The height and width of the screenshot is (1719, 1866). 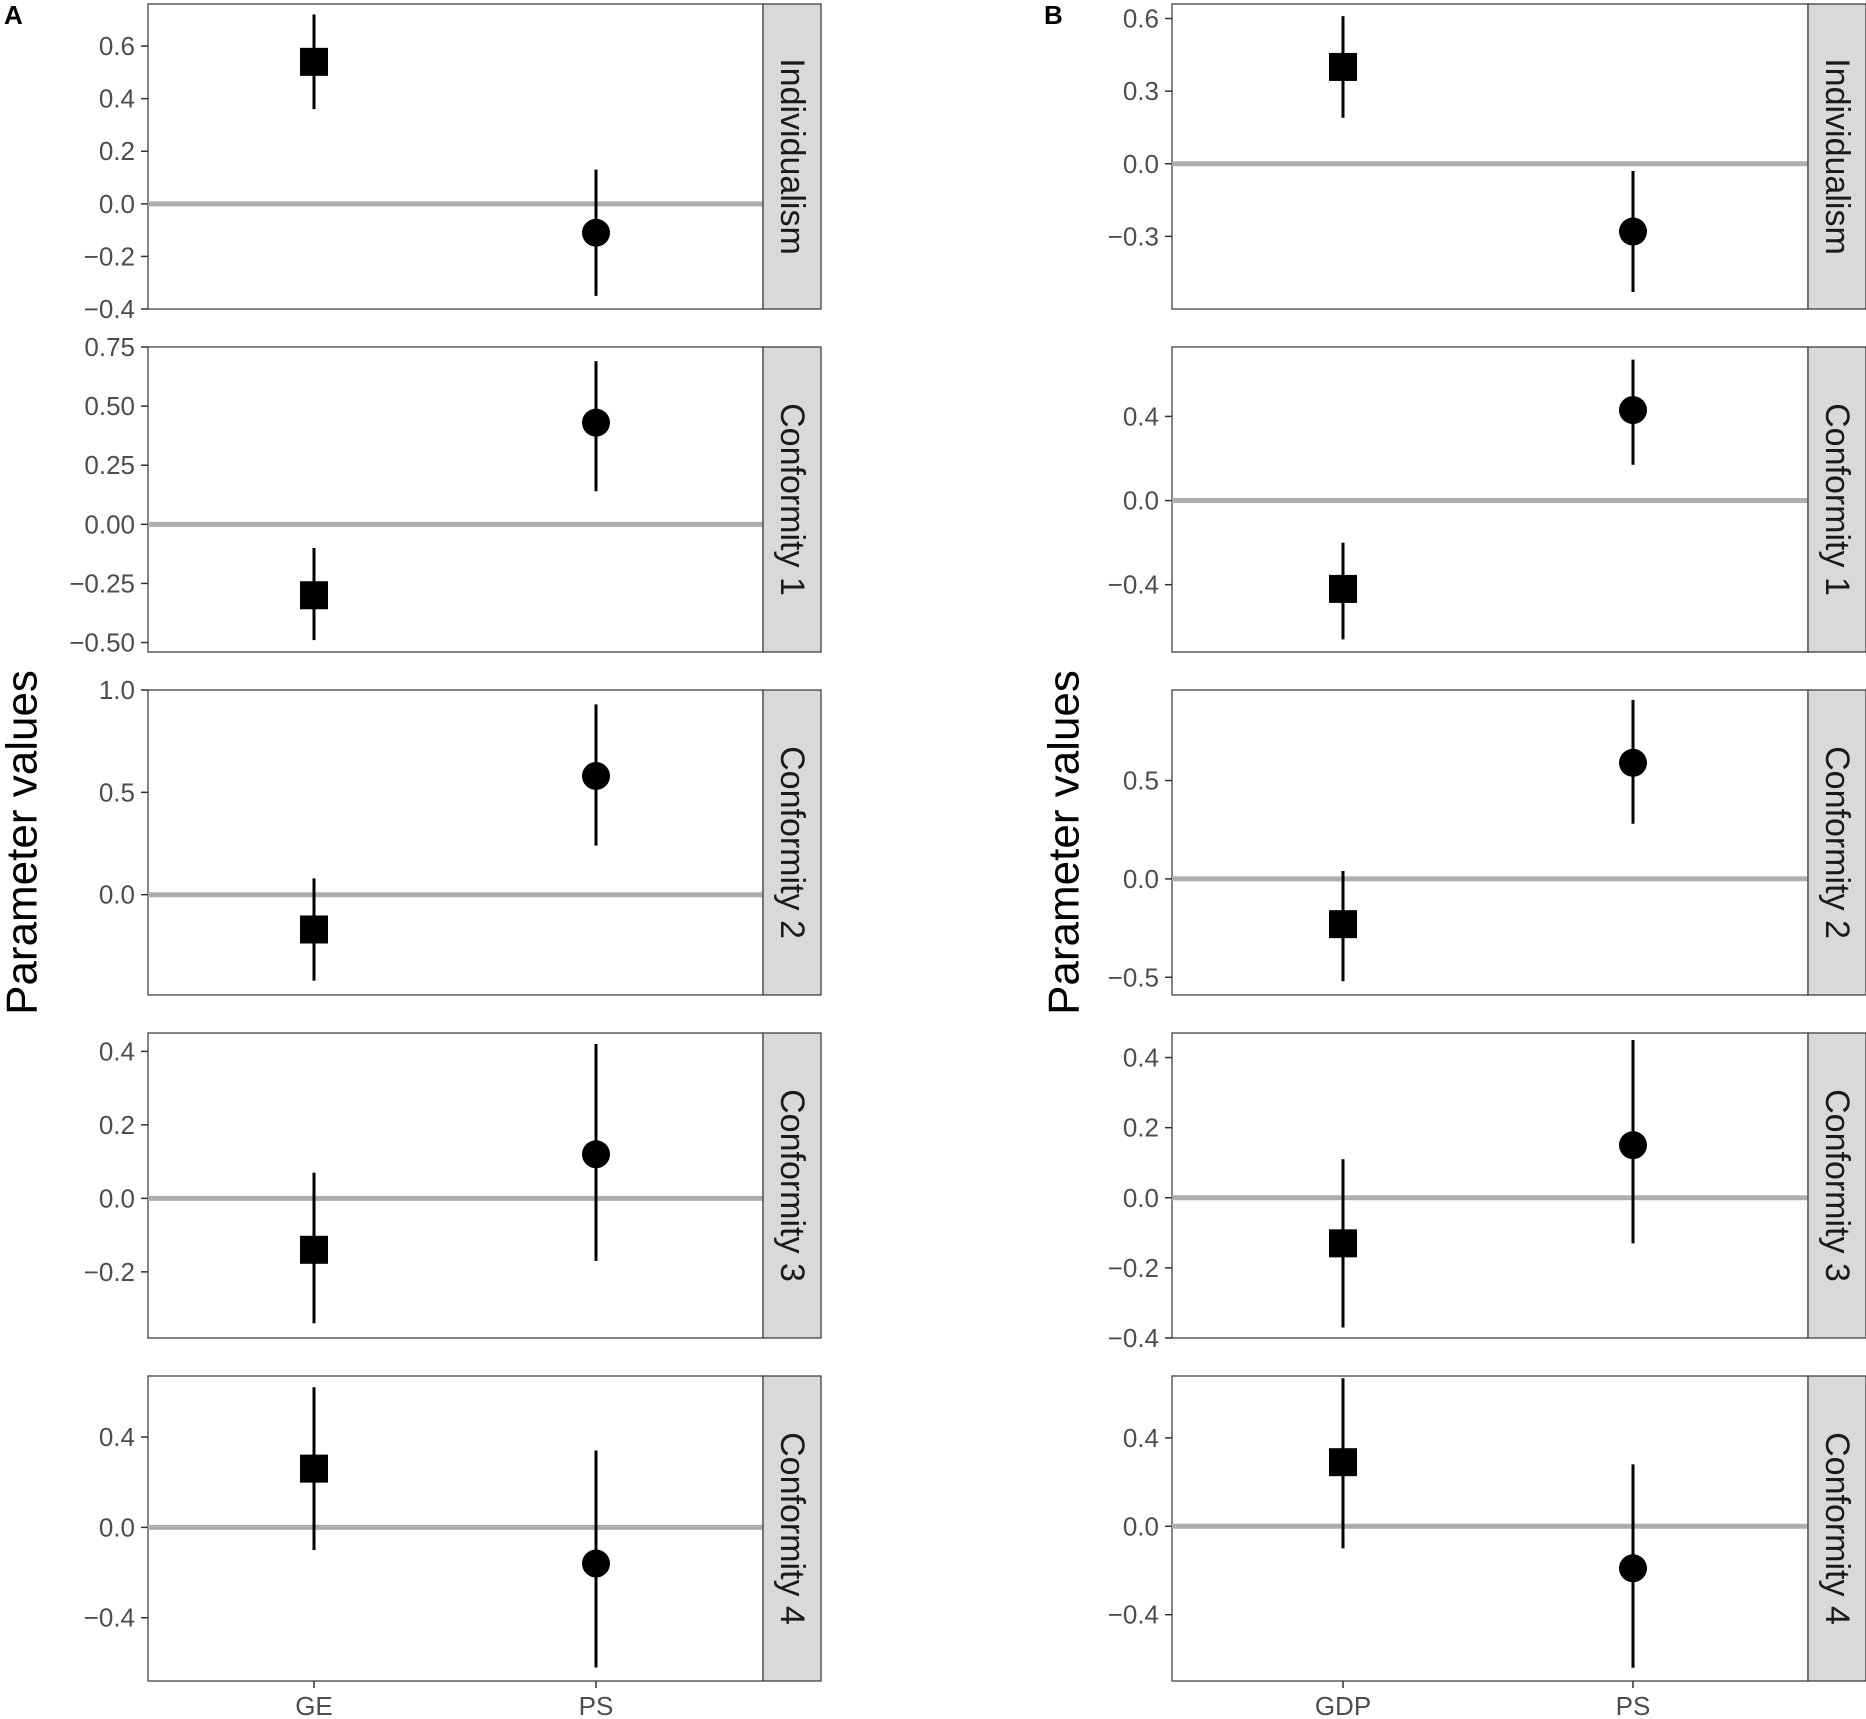 I want to click on facet: 0.6 0.4 0.2 0.0 −0.2 −0.4 Individualism, so click(x=453, y=163).